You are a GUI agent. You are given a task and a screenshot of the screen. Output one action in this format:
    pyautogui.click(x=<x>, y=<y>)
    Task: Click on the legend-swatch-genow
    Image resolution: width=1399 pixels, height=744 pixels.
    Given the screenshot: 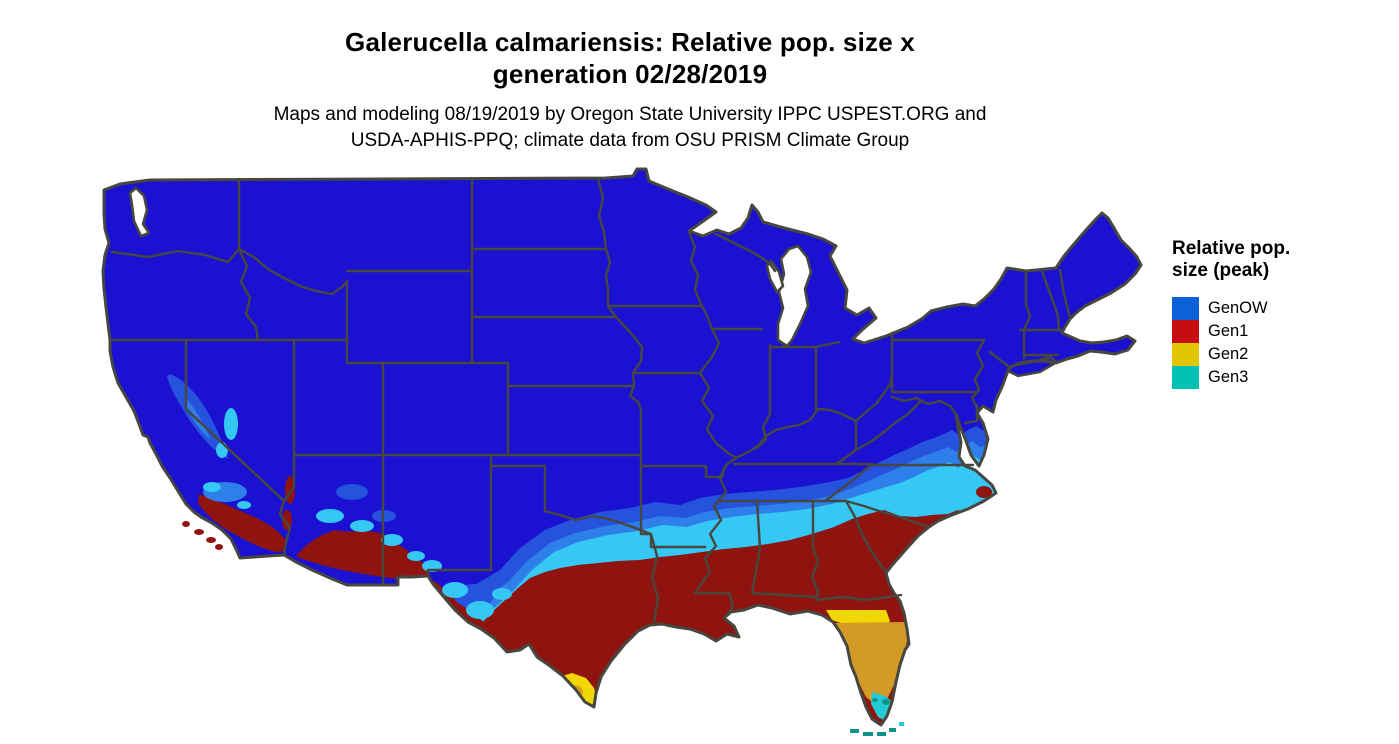 What is the action you would take?
    pyautogui.click(x=1185, y=308)
    